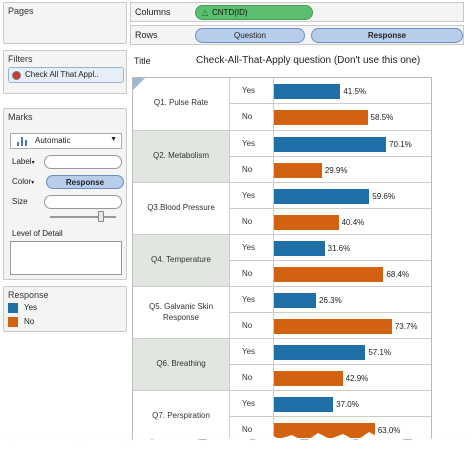 This screenshot has width=474, height=461. What do you see at coordinates (65, 309) in the screenshot?
I see `color-legend: Response Yes No` at bounding box center [65, 309].